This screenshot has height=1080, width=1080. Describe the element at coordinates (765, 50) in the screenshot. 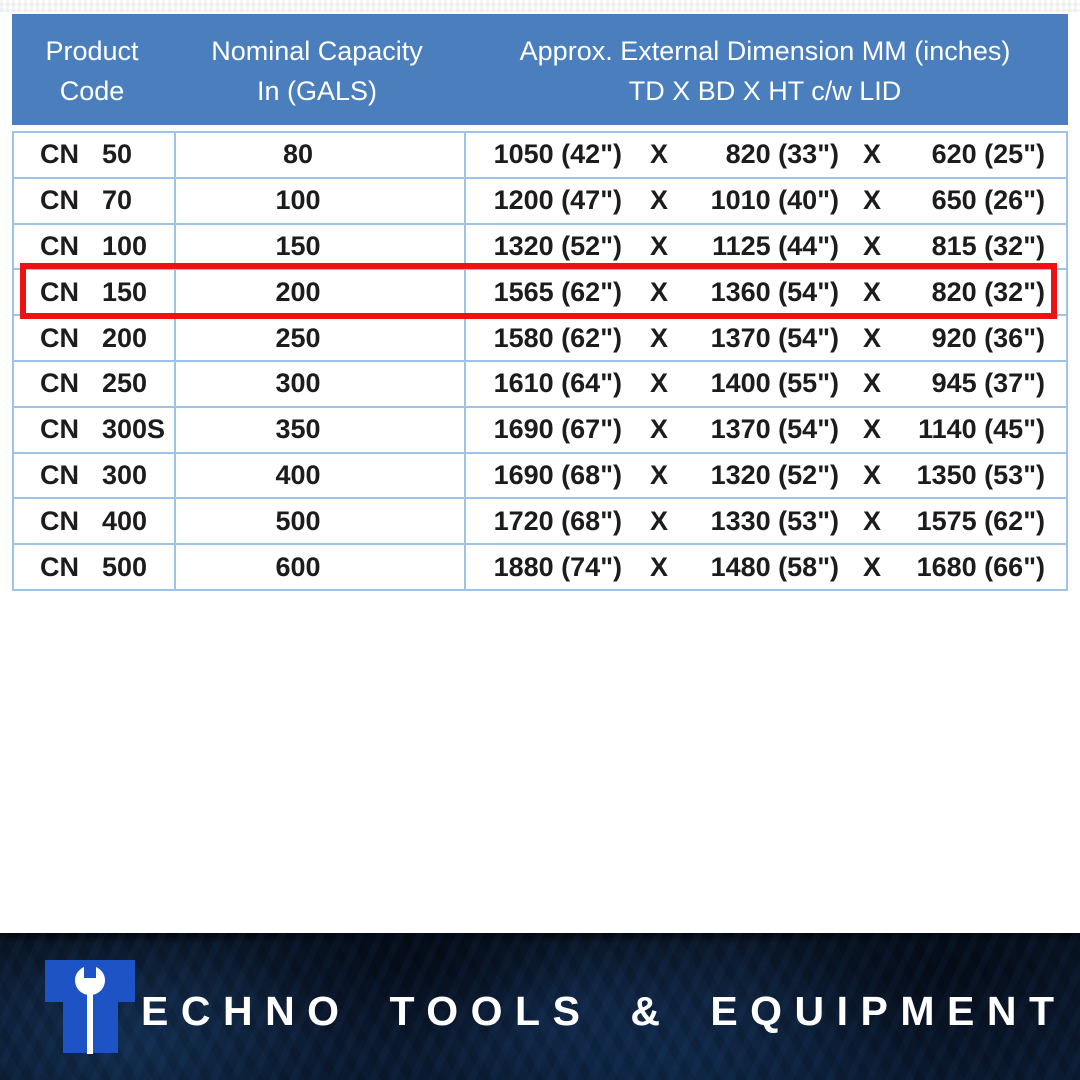

I see `header-line: Approx. External Dimension MM (inches)` at that location.